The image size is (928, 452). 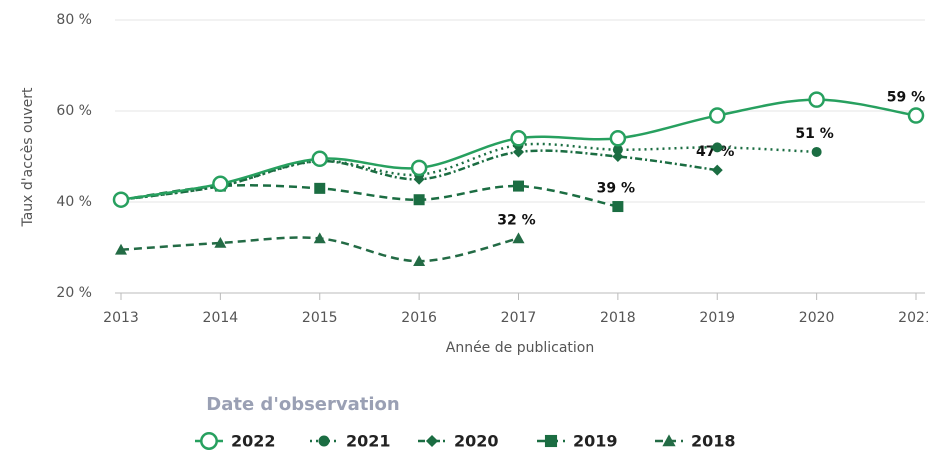 What do you see at coordinates (419, 318) in the screenshot?
I see `x-tick-label: 2016` at bounding box center [419, 318].